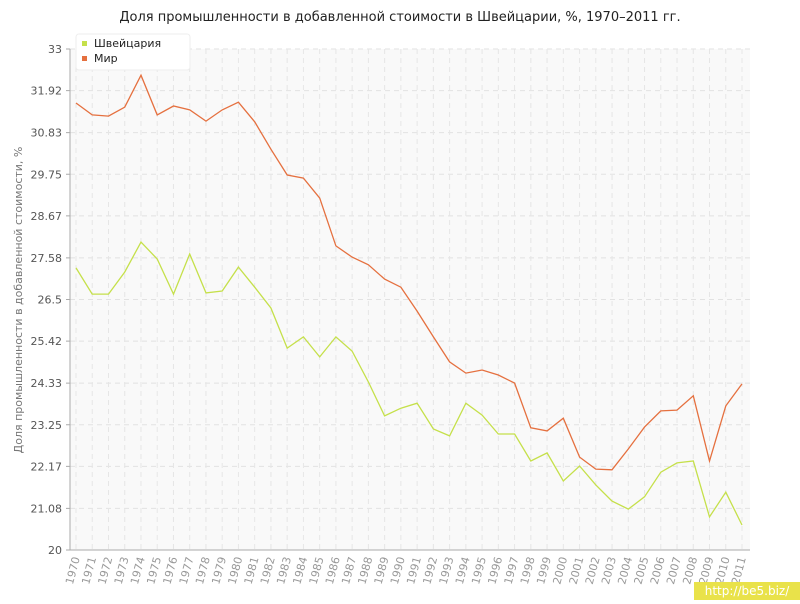 Image resolution: width=800 pixels, height=604 pixels. I want to click on y-tick-label: 27.58, so click(47, 258).